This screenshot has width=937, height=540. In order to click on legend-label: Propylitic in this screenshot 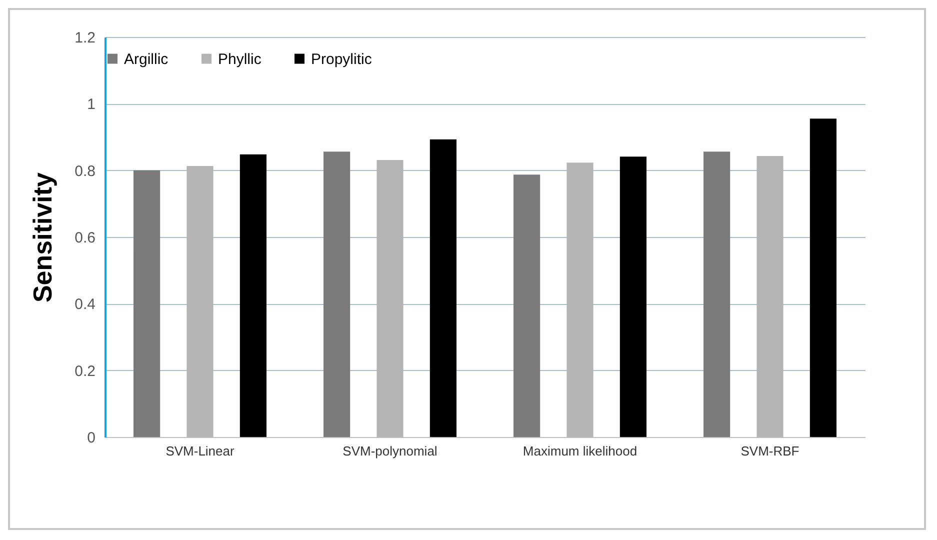, I will do `click(341, 59)`.